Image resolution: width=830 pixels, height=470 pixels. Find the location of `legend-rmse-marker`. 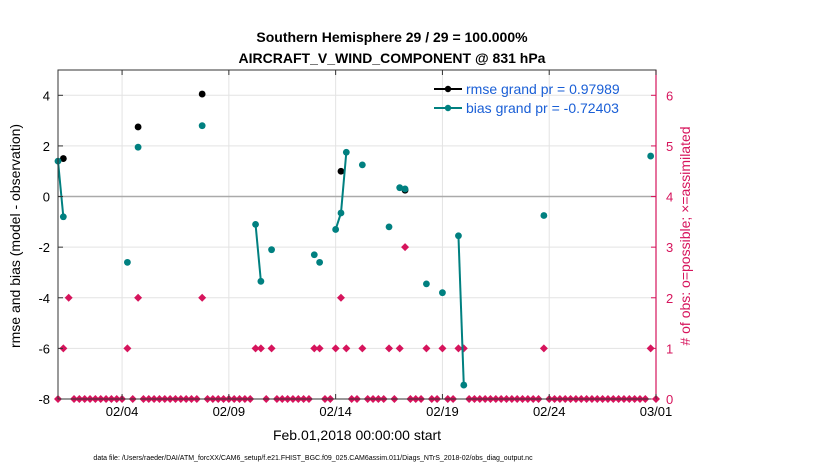

legend-rmse-marker is located at coordinates (448, 89).